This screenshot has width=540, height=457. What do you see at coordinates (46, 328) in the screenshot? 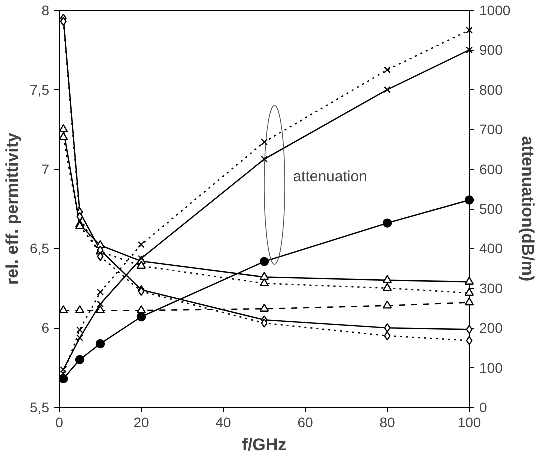
I see `y-tick-label: 6` at bounding box center [46, 328].